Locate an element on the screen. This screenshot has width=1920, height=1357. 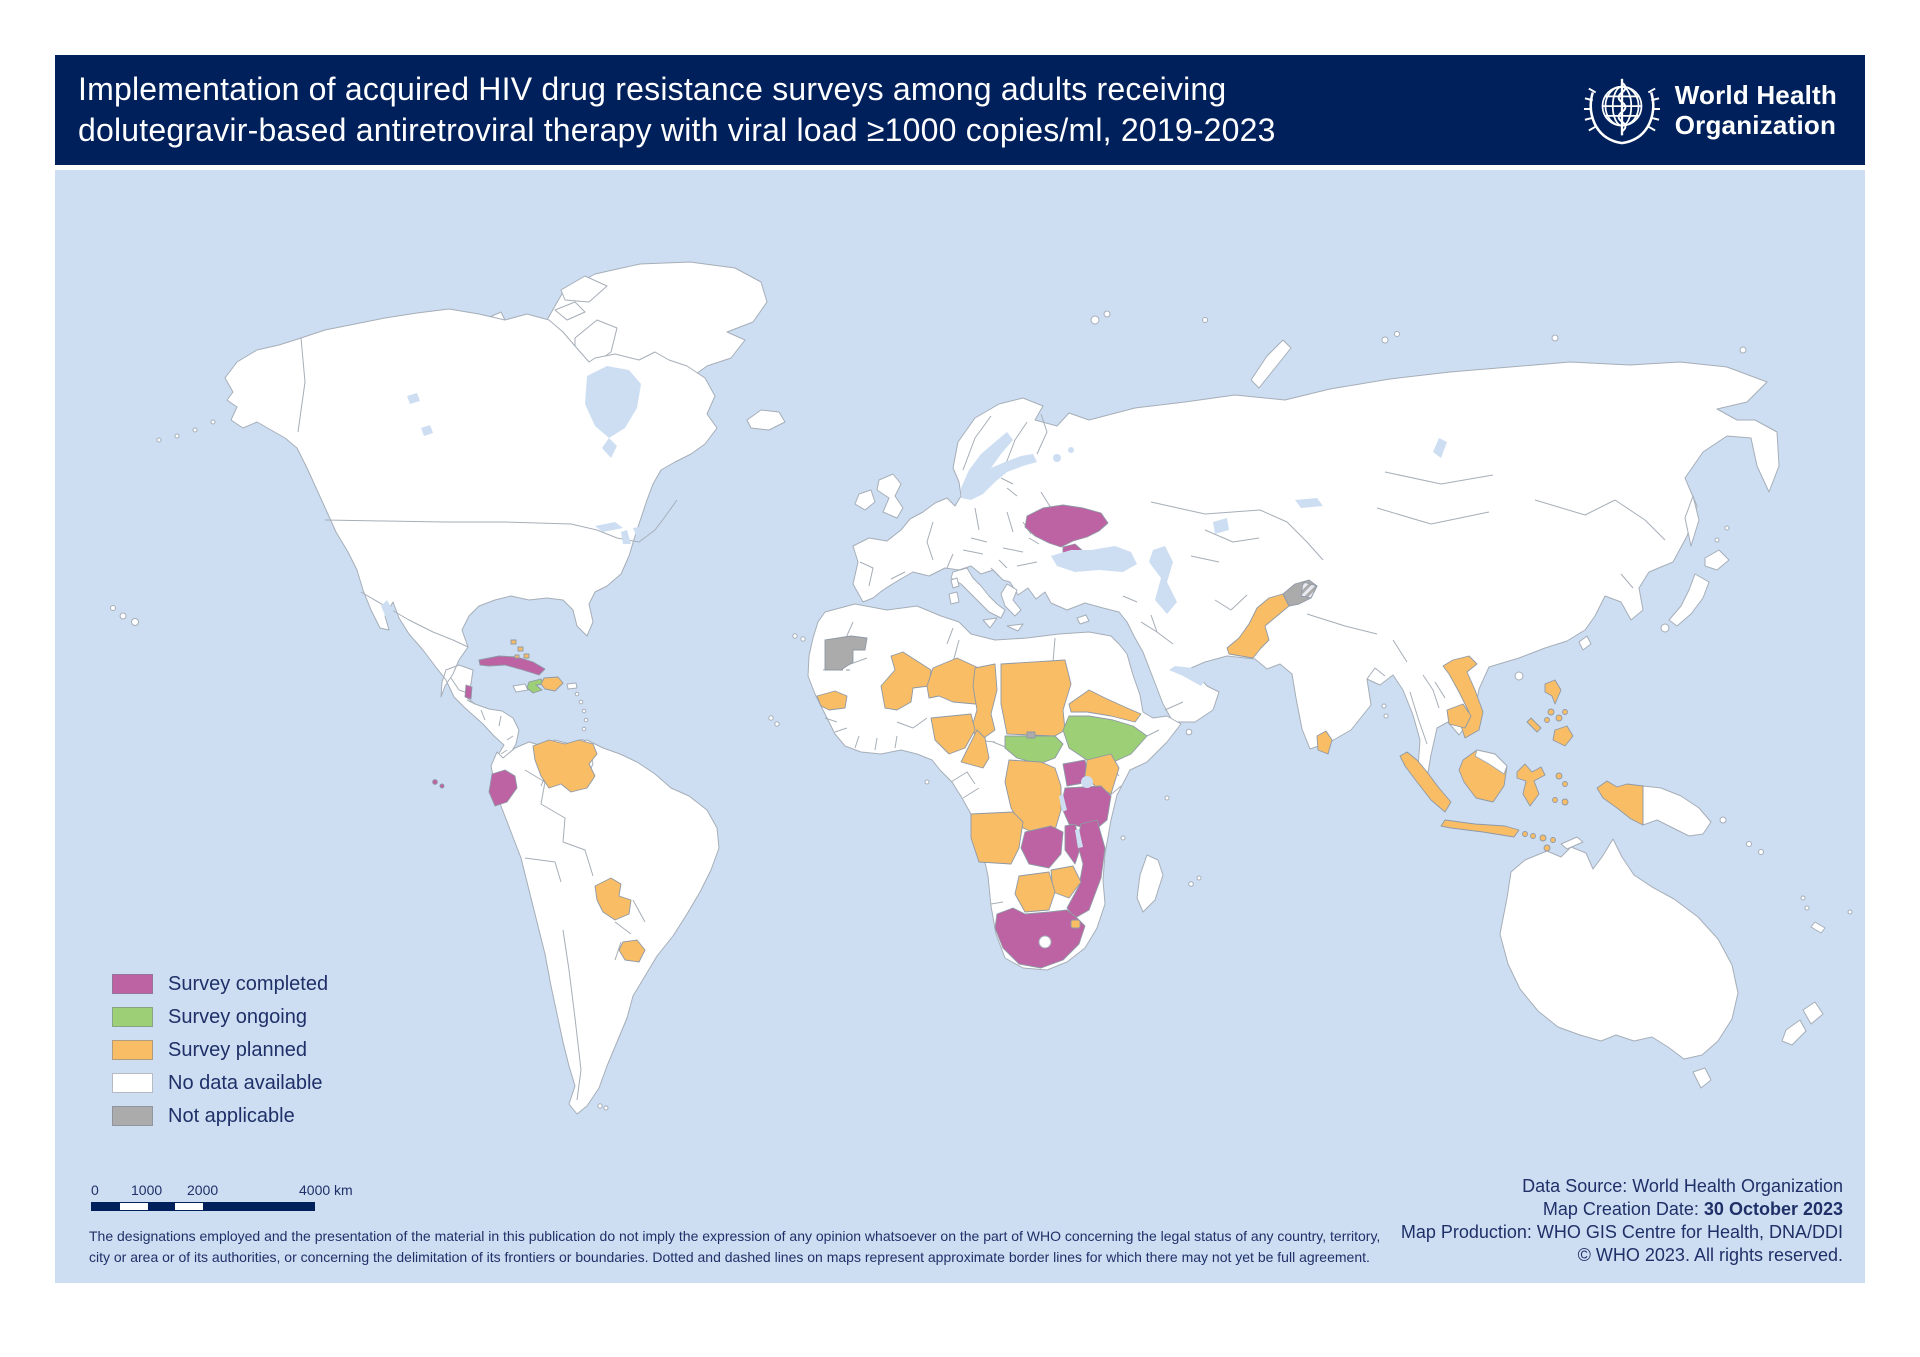
landmass-iceland is located at coordinates (766, 420).